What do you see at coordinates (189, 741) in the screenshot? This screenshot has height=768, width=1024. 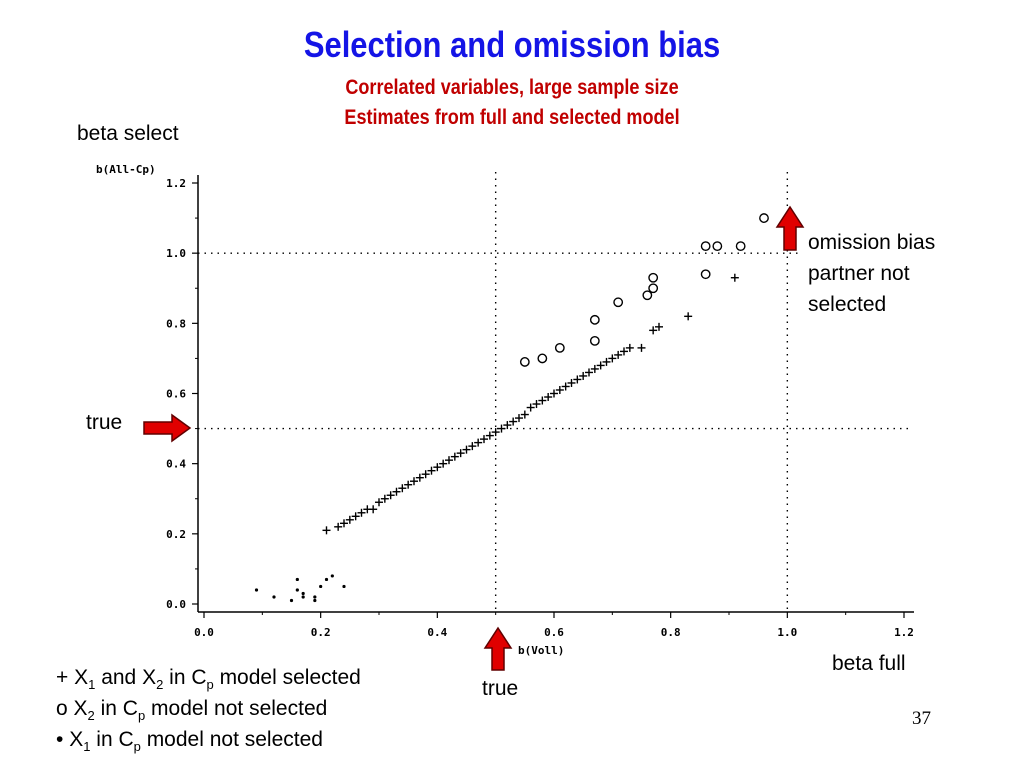 I see `legend-item-x1-not-selected: • X1 in Cp model not selected` at bounding box center [189, 741].